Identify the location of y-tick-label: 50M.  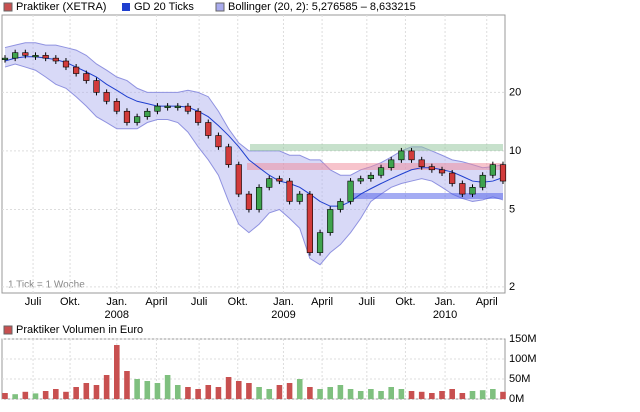
(519, 379).